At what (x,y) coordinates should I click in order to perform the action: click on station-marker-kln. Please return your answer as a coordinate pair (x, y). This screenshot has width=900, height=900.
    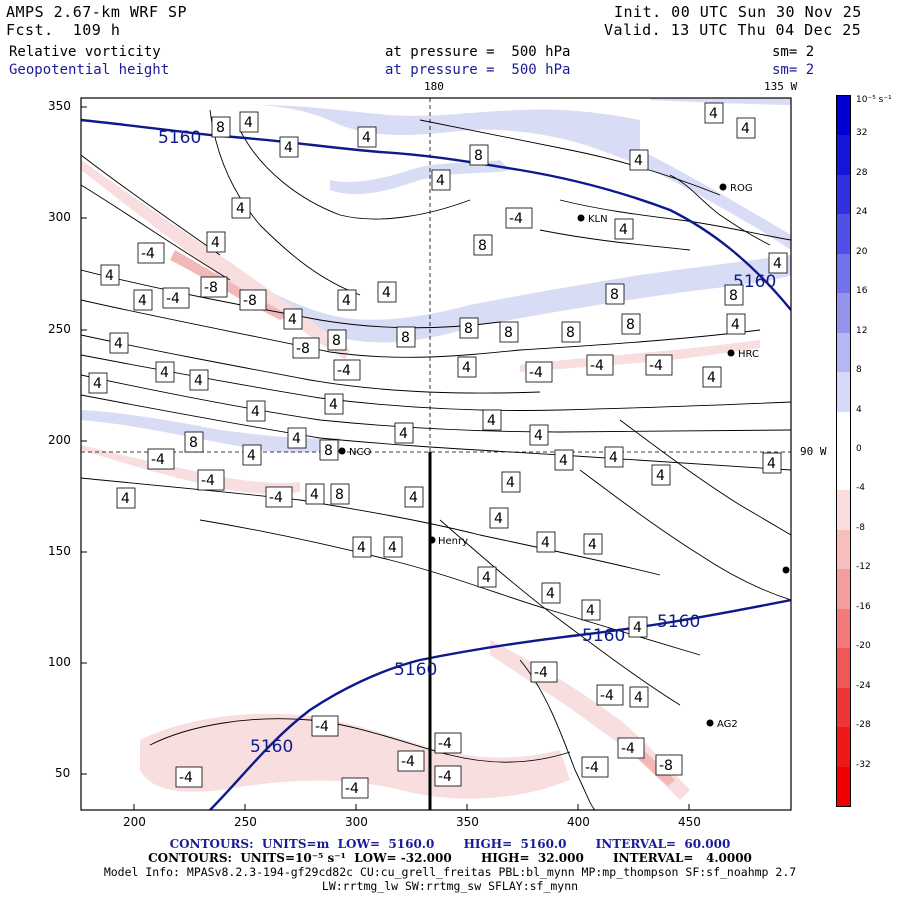
    Looking at the image, I should click on (581, 218).